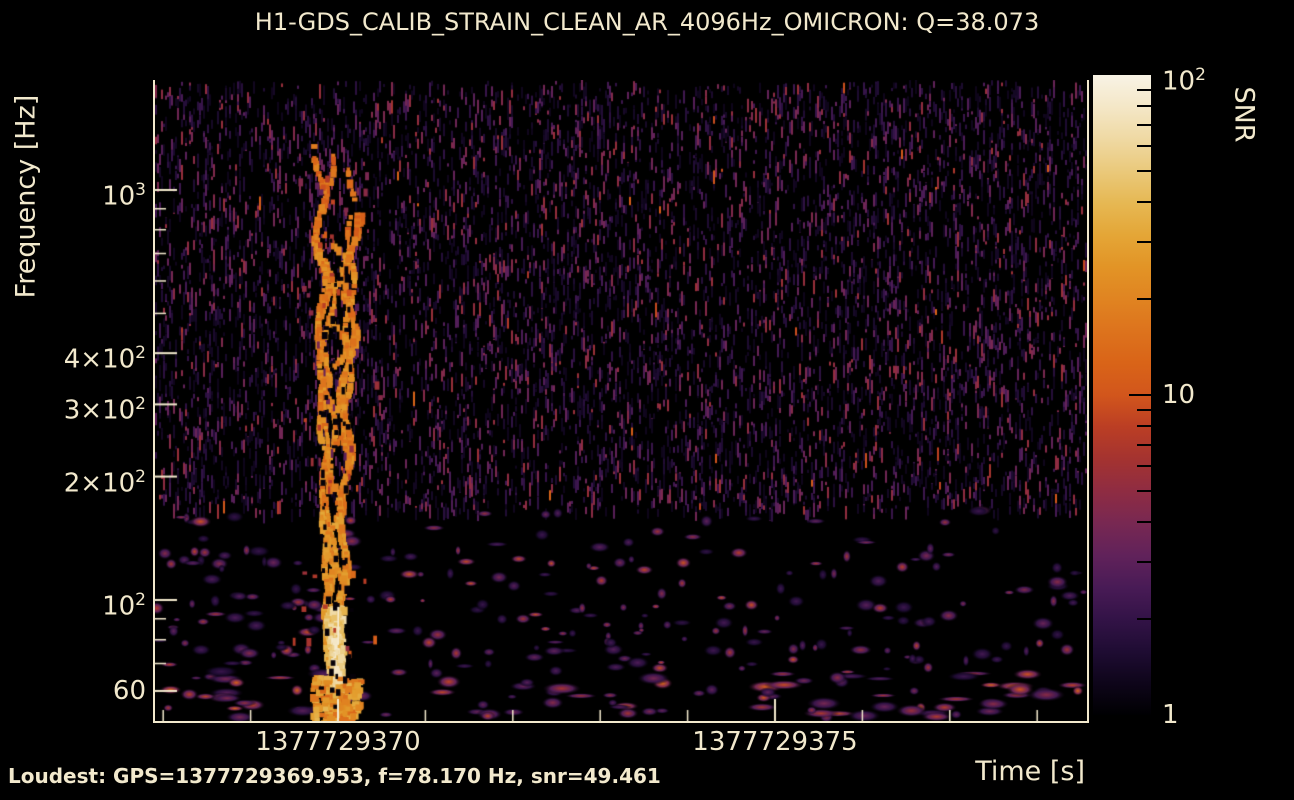 This screenshot has width=1294, height=800. Describe the element at coordinates (104, 482) in the screenshot. I see `y-tick-label-200: 2×10²` at that location.